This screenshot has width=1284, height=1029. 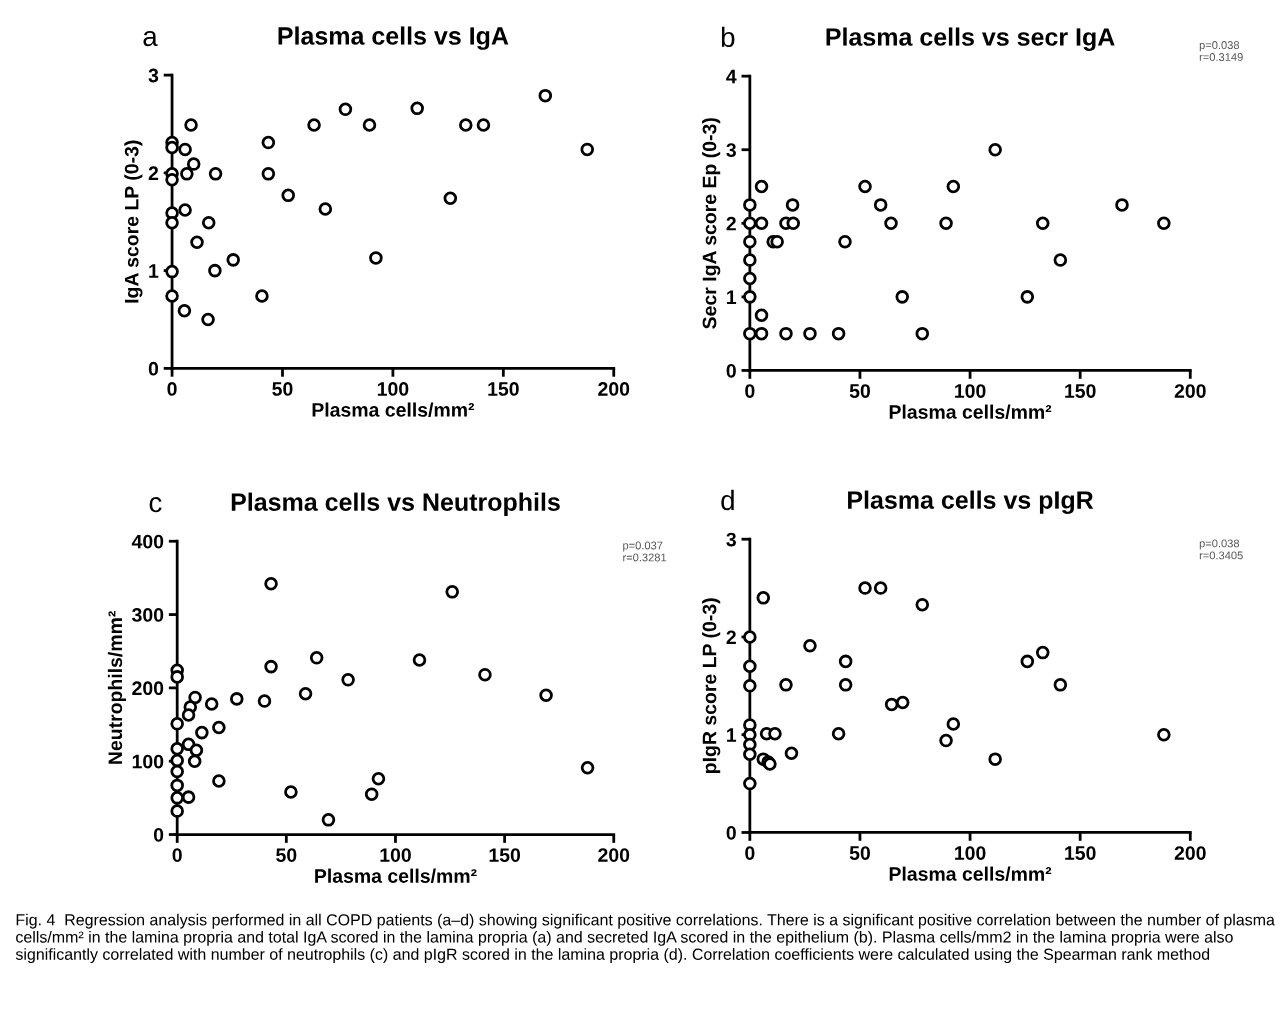 What do you see at coordinates (147, 541) in the screenshot?
I see `y-tick-label: 400` at bounding box center [147, 541].